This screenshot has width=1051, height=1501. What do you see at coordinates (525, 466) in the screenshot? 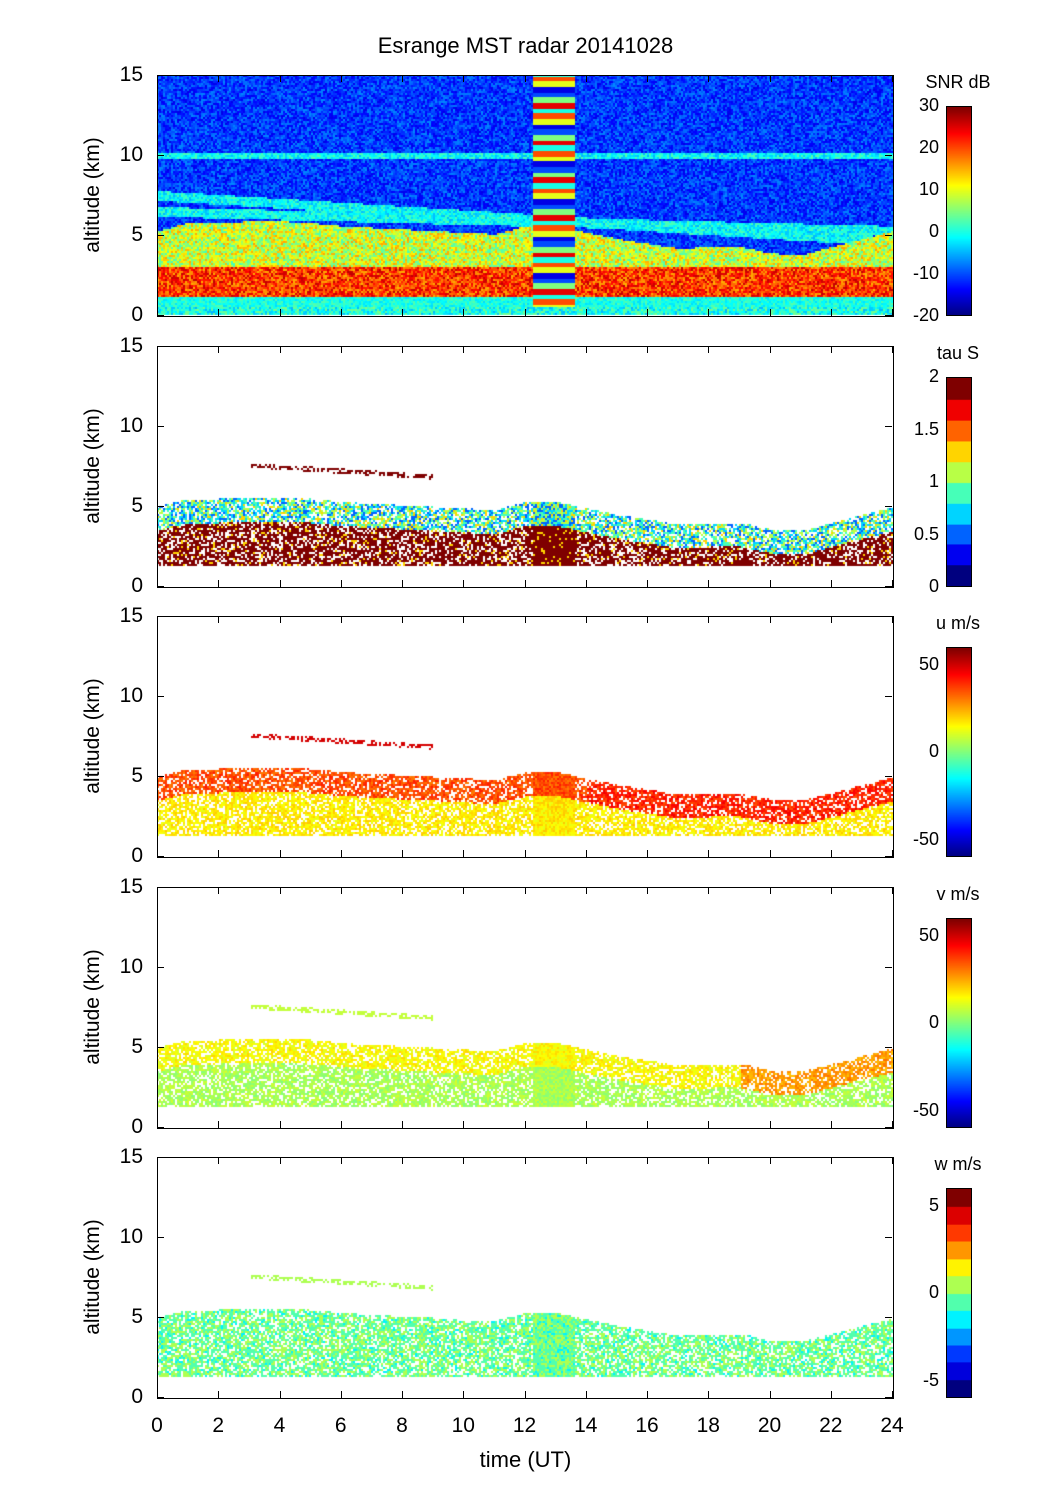
I see `heatmap-tau` at bounding box center [525, 466].